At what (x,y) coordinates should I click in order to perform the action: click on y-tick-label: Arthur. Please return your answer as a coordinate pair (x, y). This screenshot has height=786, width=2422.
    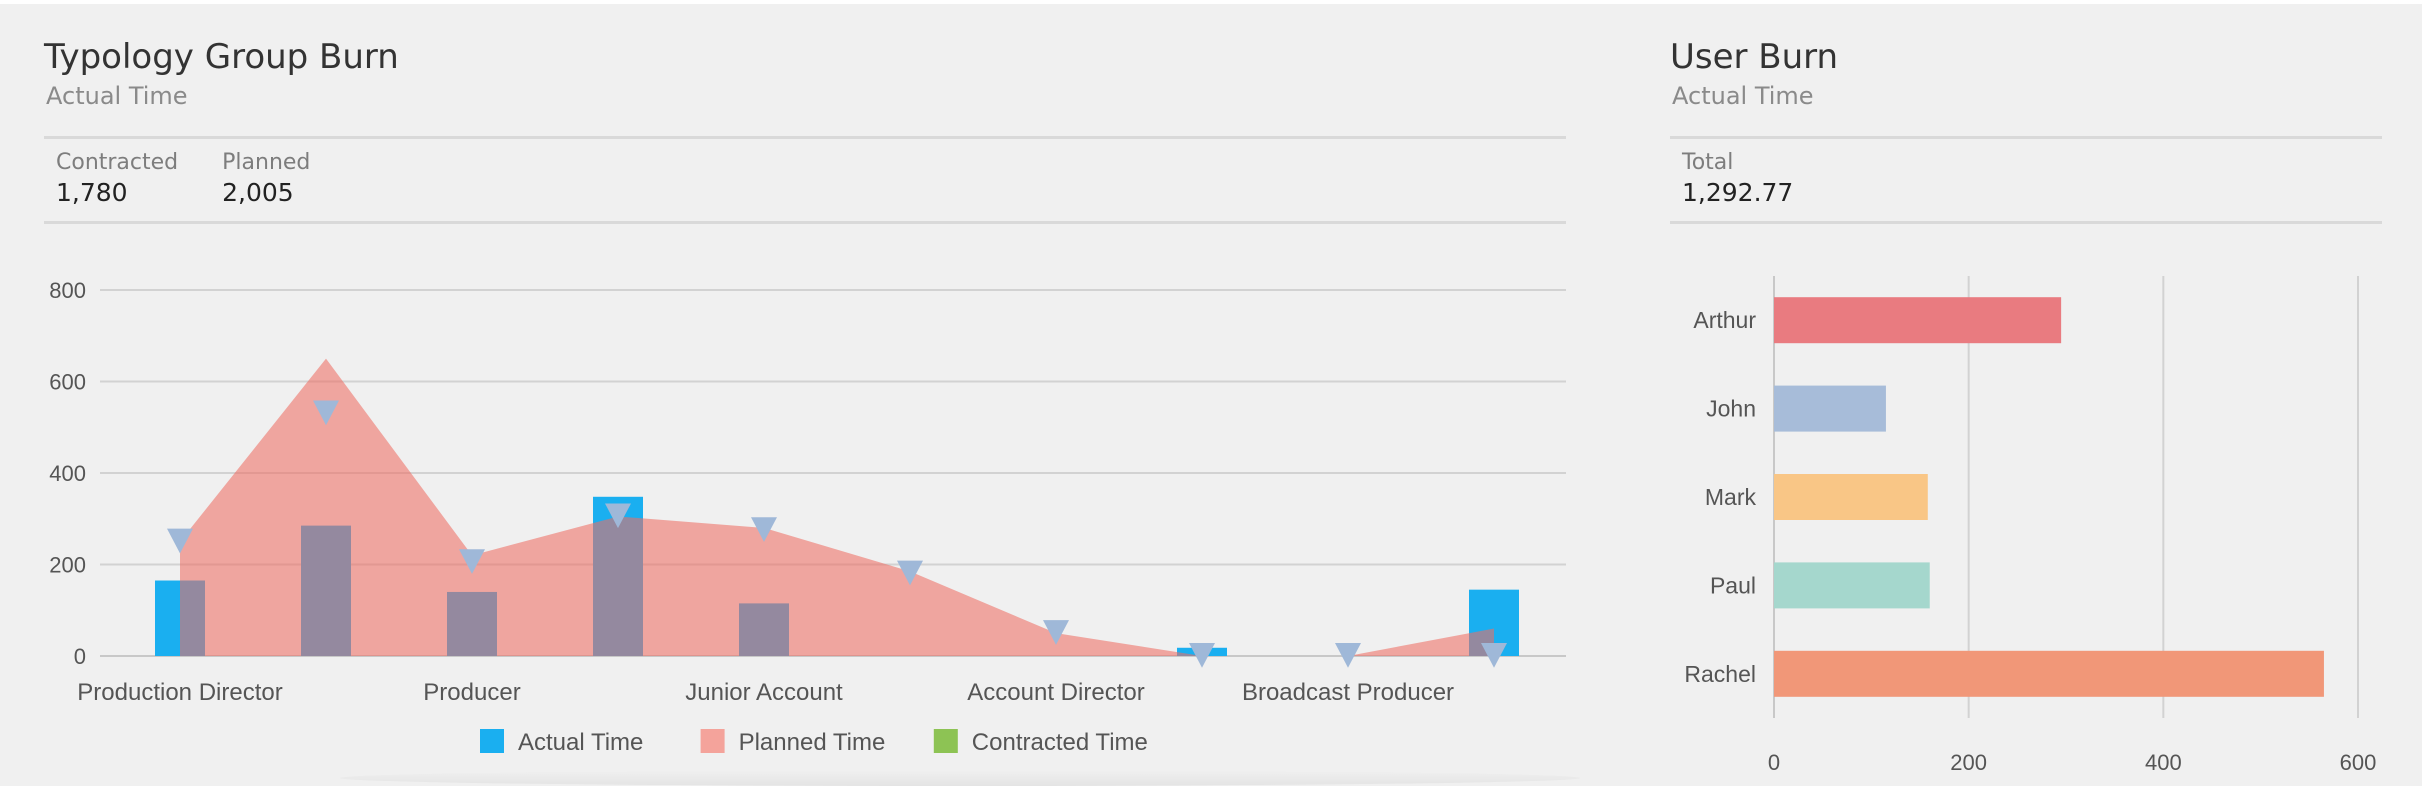
    Looking at the image, I should click on (1724, 320).